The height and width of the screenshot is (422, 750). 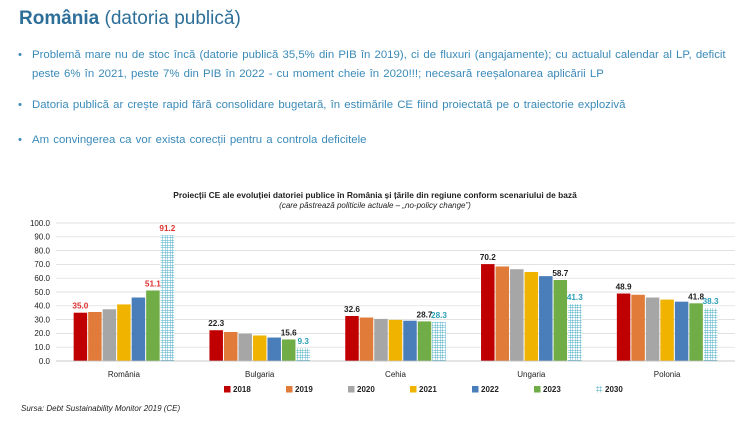 I want to click on data-label: 91.2, so click(x=167, y=228).